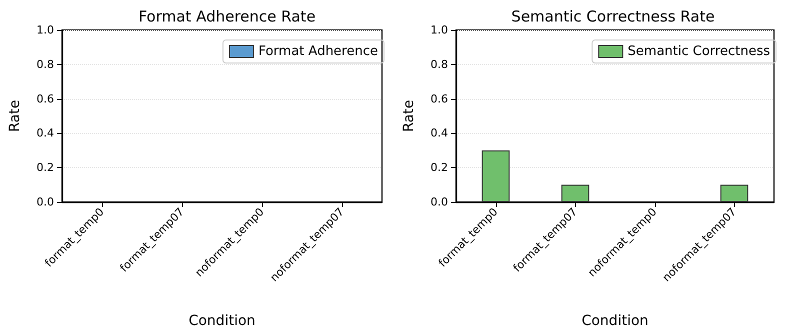  What do you see at coordinates (613, 17) in the screenshot?
I see `chart-title: Semantic Correctness Rate` at bounding box center [613, 17].